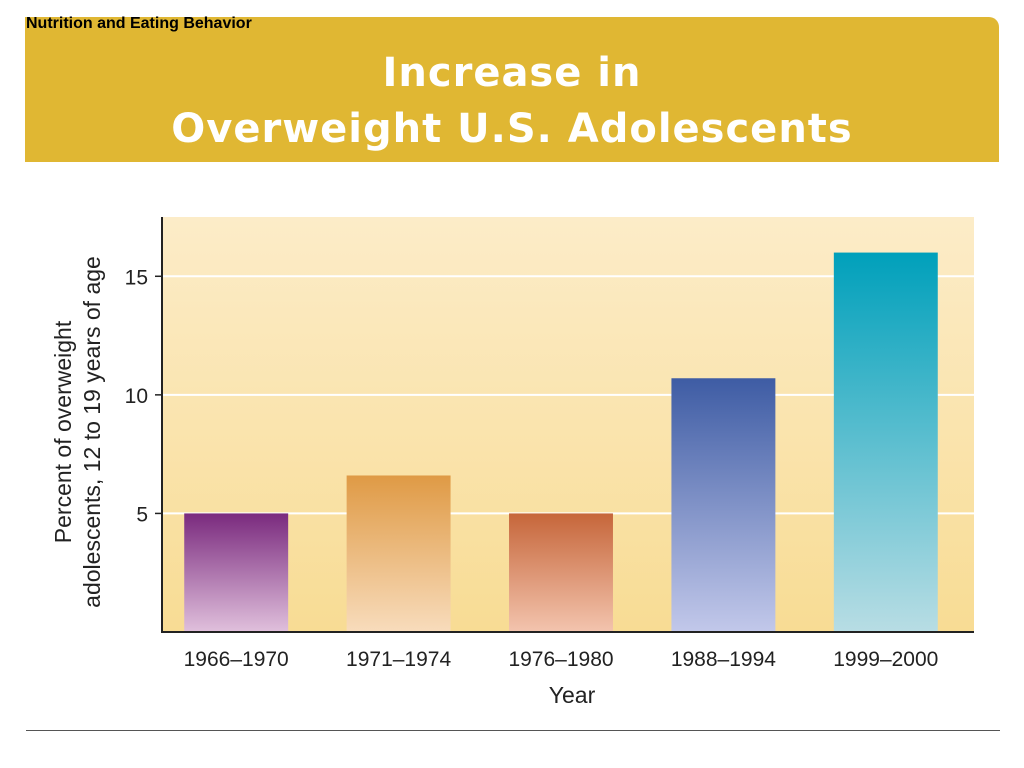 The image size is (1024, 768). Describe the element at coordinates (139, 23) in the screenshot. I see `section-label: Nutrition and Eating Behavior` at that location.